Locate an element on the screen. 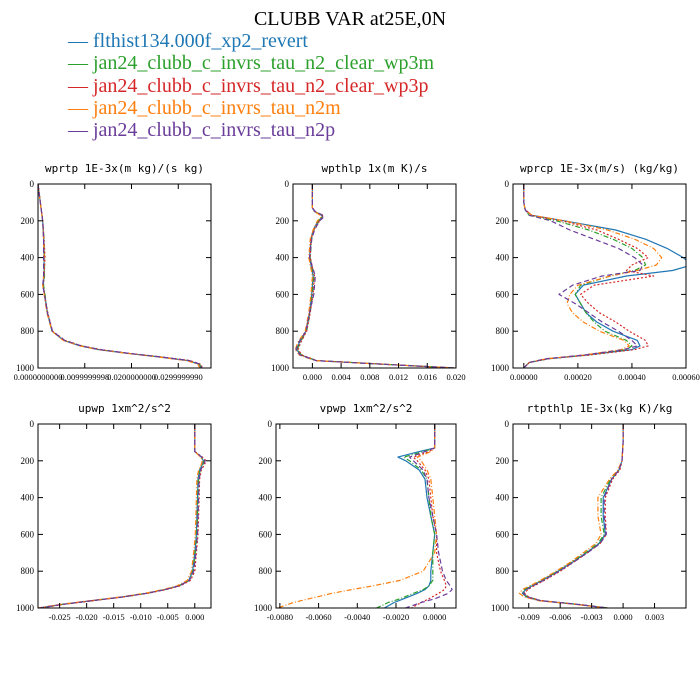 This screenshot has height=700, width=700. panel-title: wprcp 1E-3x(m/s) (kg/kg) is located at coordinates (599, 168).